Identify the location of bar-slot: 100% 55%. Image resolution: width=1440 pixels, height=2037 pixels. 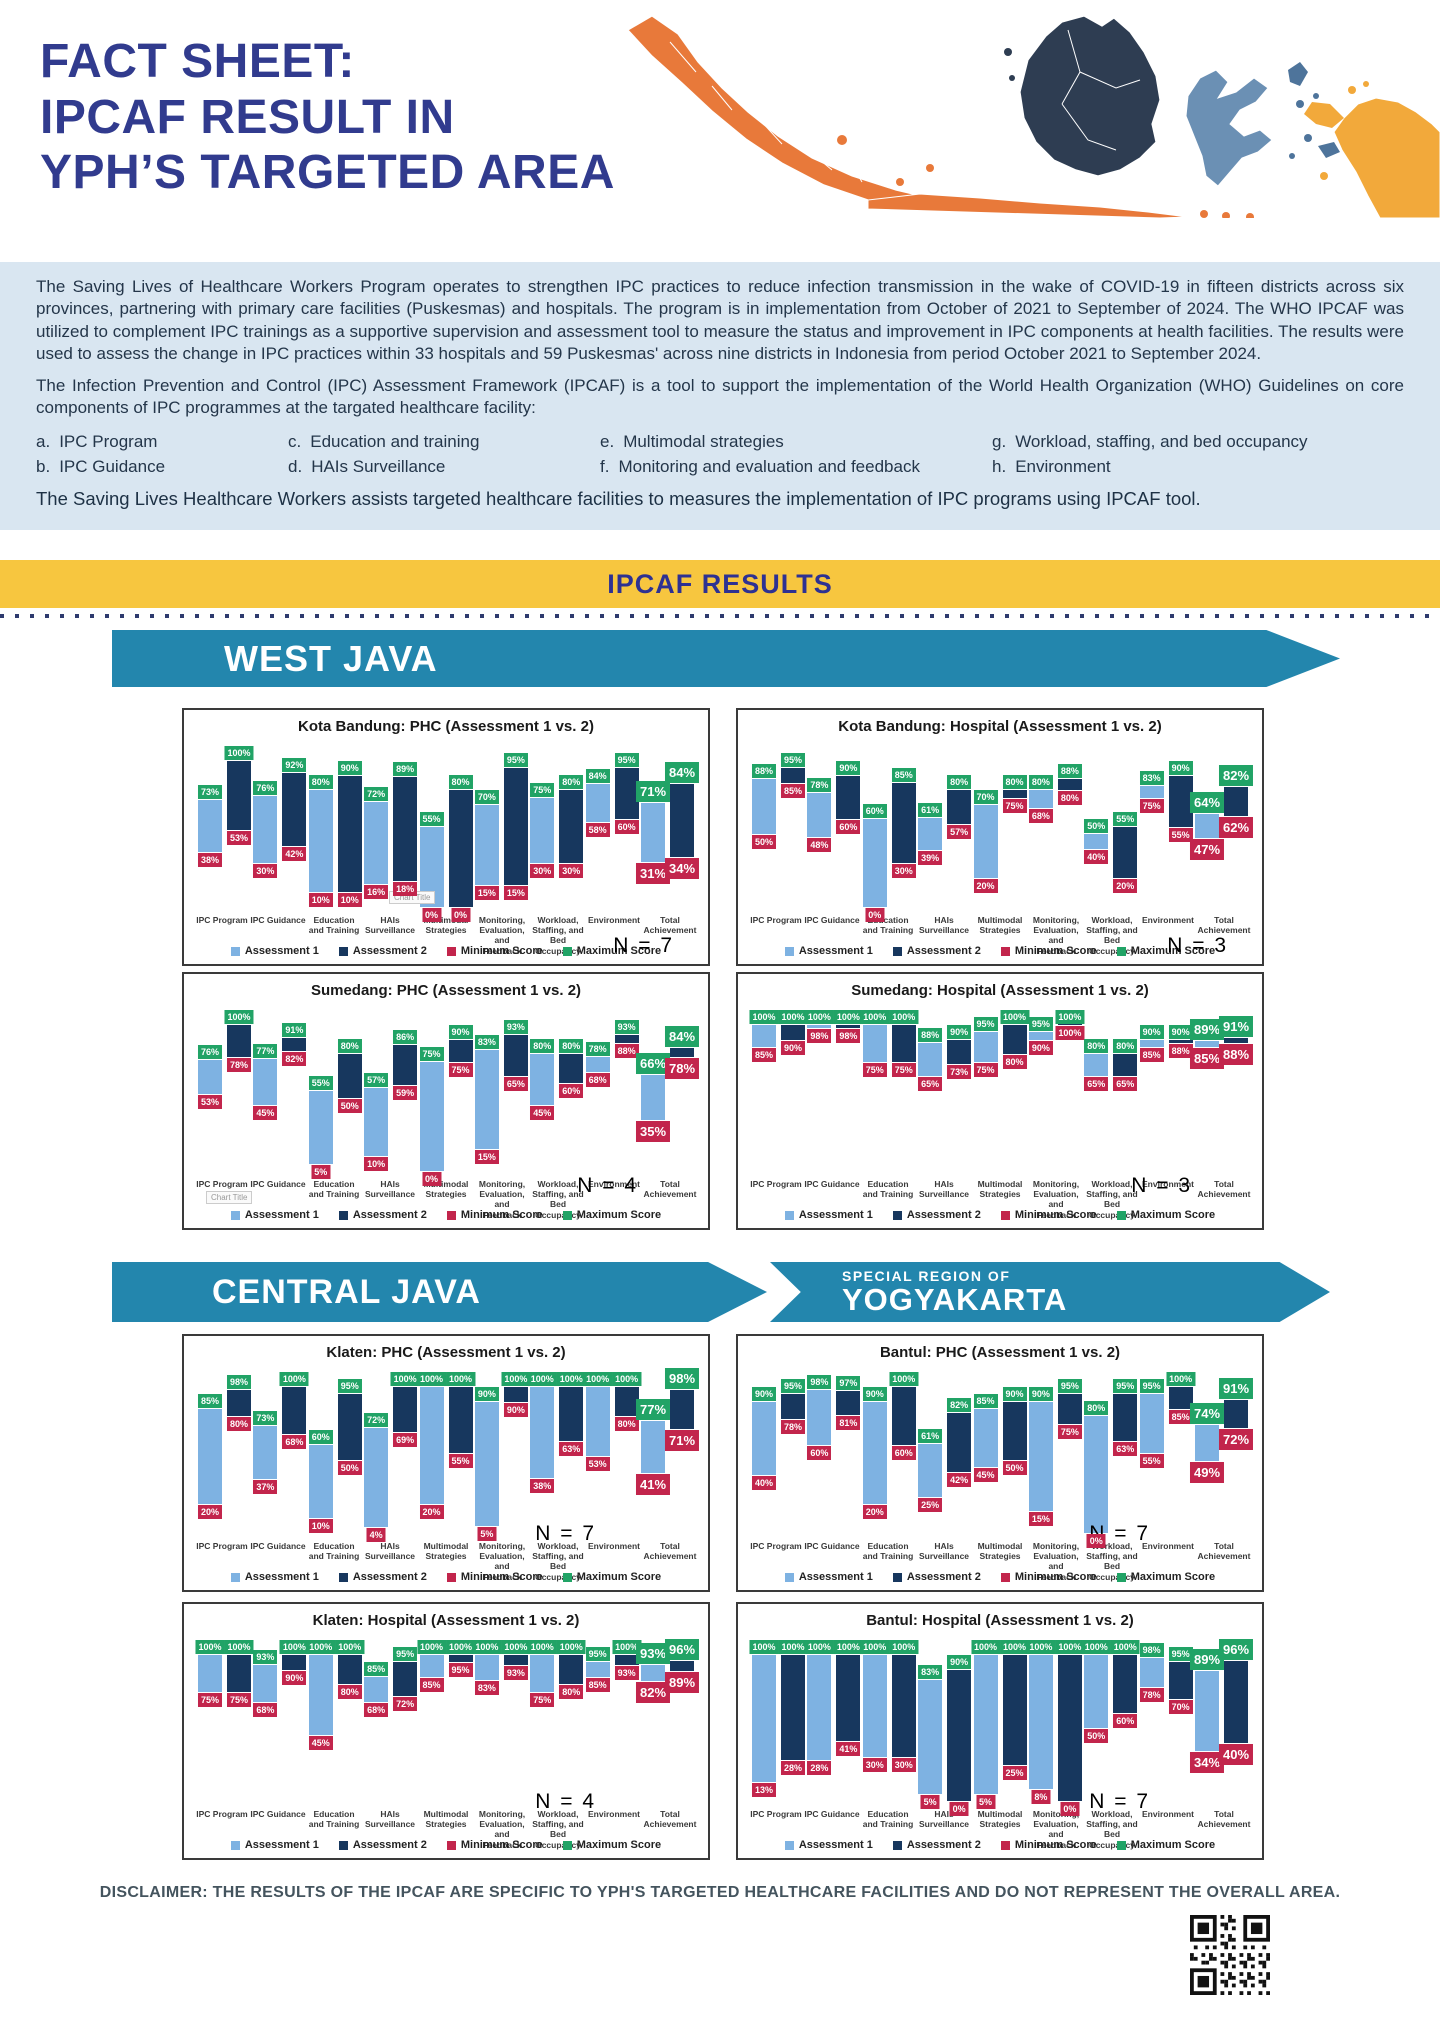
(460, 1452).